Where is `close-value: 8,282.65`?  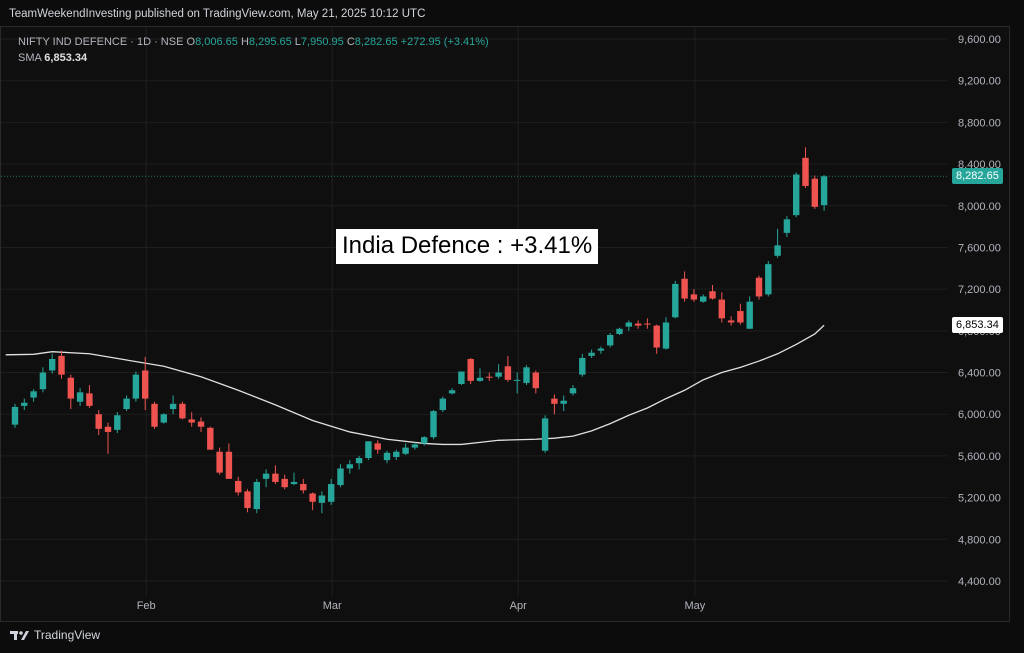
close-value: 8,282.65 is located at coordinates (376, 42).